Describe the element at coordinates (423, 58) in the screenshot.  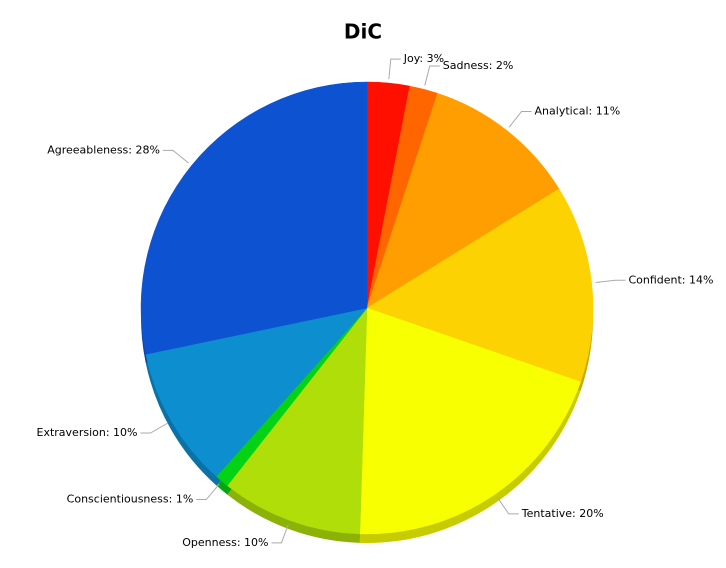
I see `slice-label: Joy: 3%` at that location.